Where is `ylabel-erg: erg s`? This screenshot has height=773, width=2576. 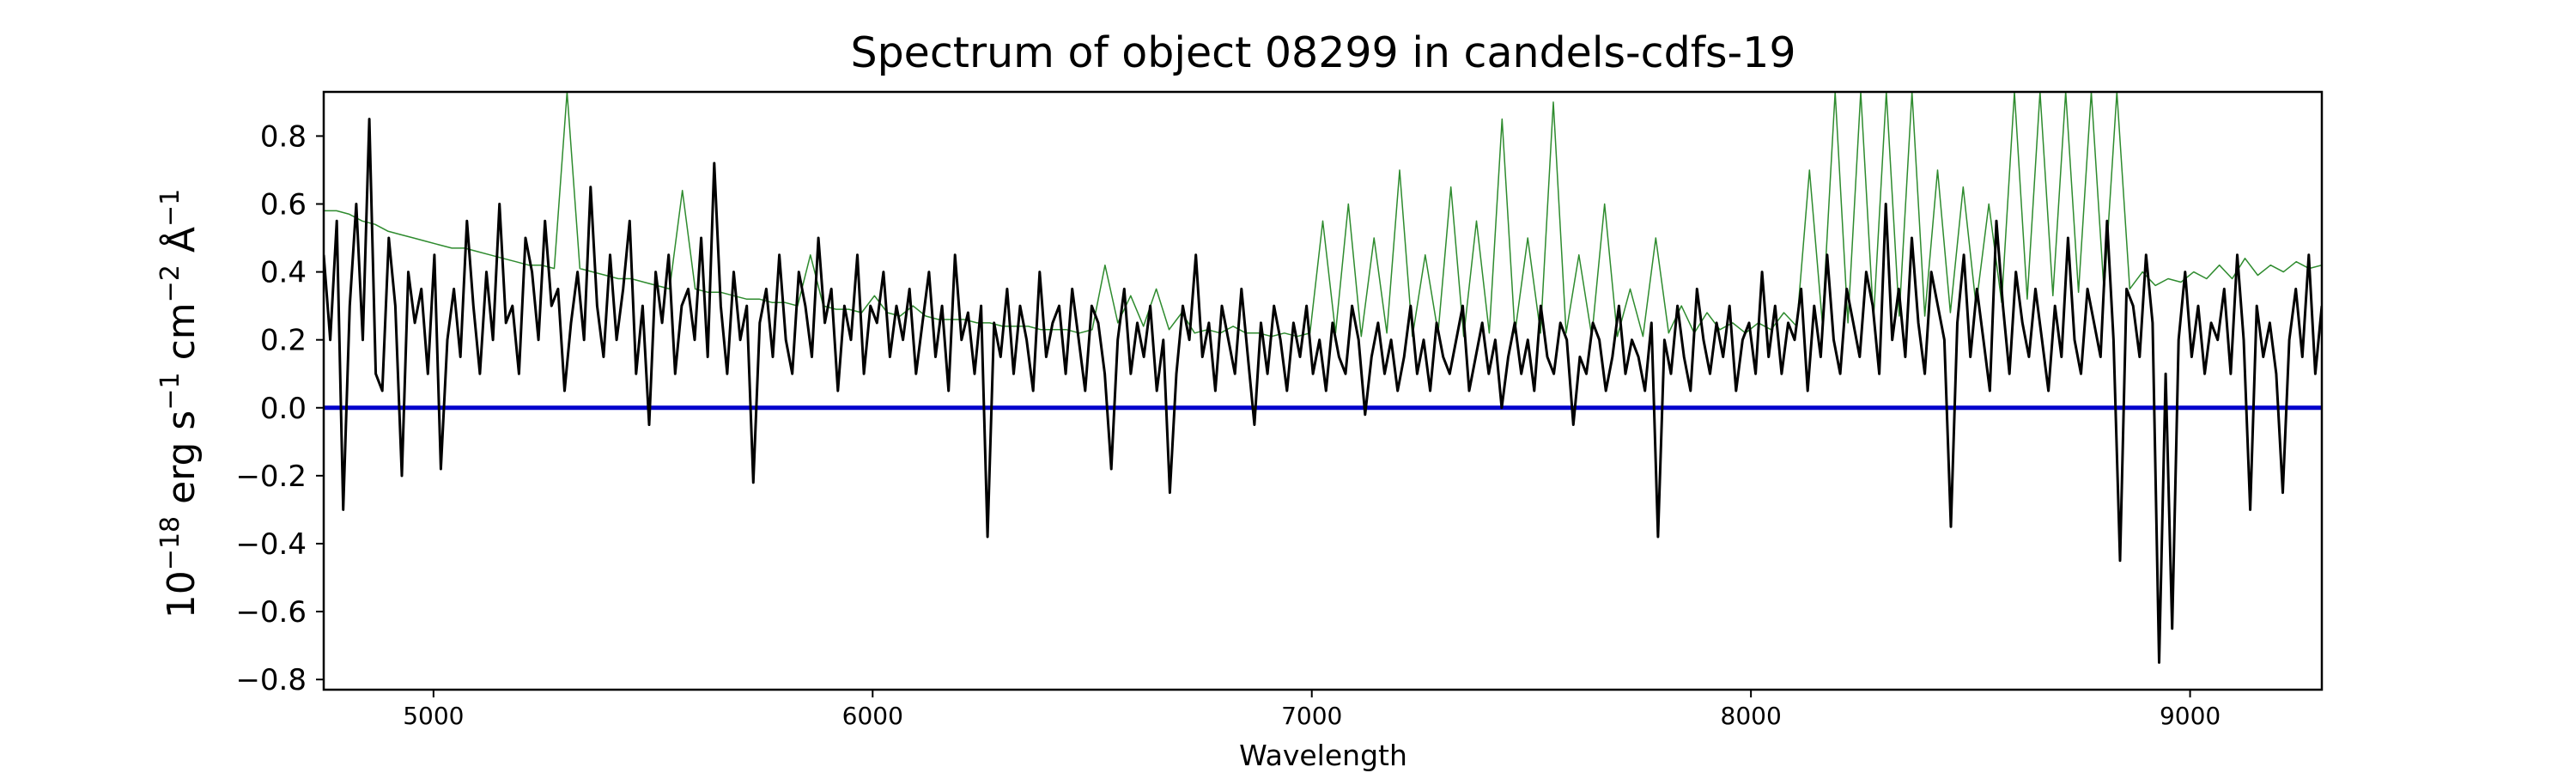
ylabel-erg: erg s is located at coordinates (182, 464).